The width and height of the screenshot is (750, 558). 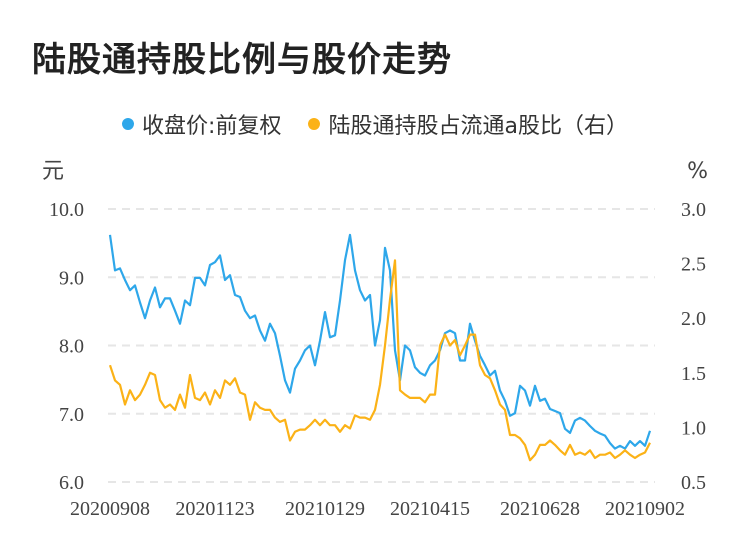 I want to click on x-tick-label: 20210628, so click(x=540, y=509).